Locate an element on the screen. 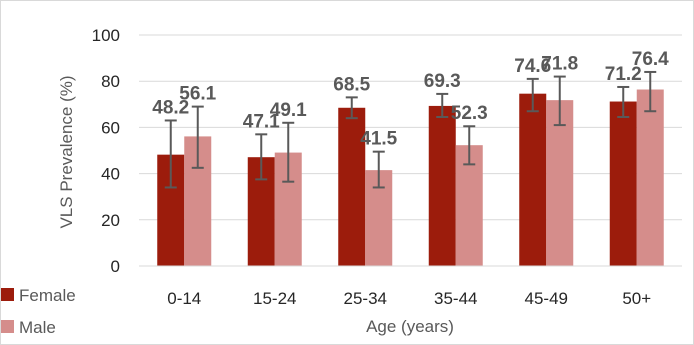  x-tick-label: 35-44 is located at coordinates (455, 298).